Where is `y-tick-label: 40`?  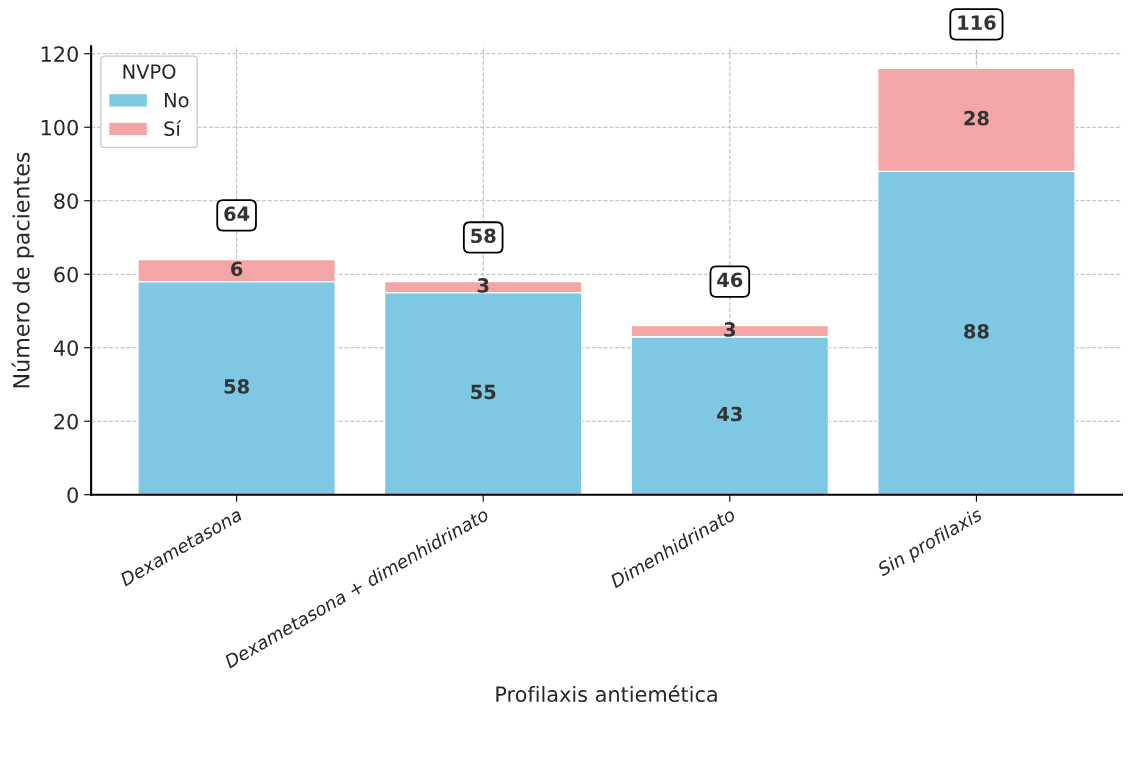 y-tick-label: 40 is located at coordinates (65, 348).